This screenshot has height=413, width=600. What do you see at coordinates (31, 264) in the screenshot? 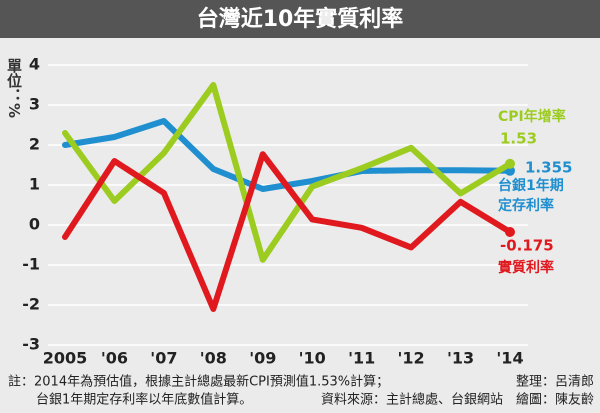
I see `y-tick-label: -1` at bounding box center [31, 264].